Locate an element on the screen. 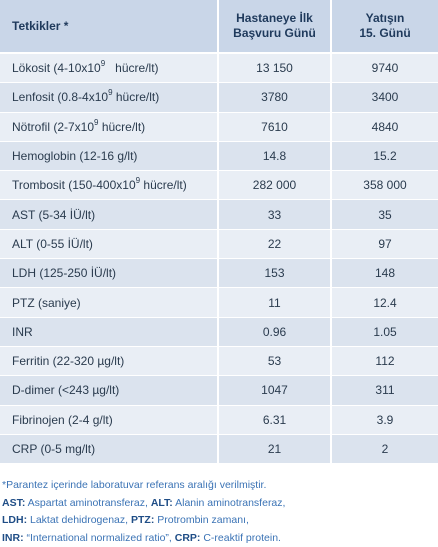 This screenshot has height=547, width=438. test-name: Fibrinojen (2-4 g/lt) is located at coordinates (62, 419).